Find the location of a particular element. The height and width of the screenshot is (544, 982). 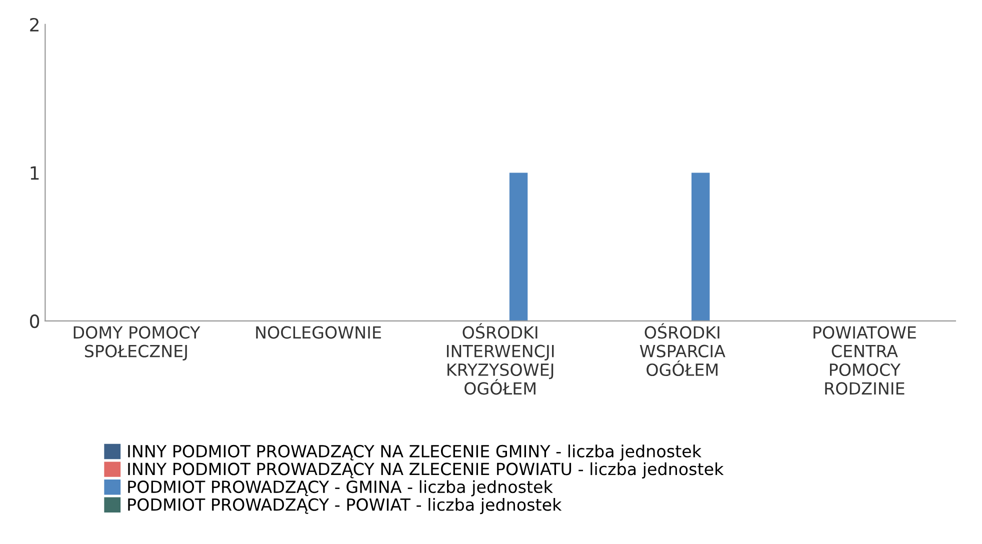

y-tick-label: 1 is located at coordinates (34, 173).